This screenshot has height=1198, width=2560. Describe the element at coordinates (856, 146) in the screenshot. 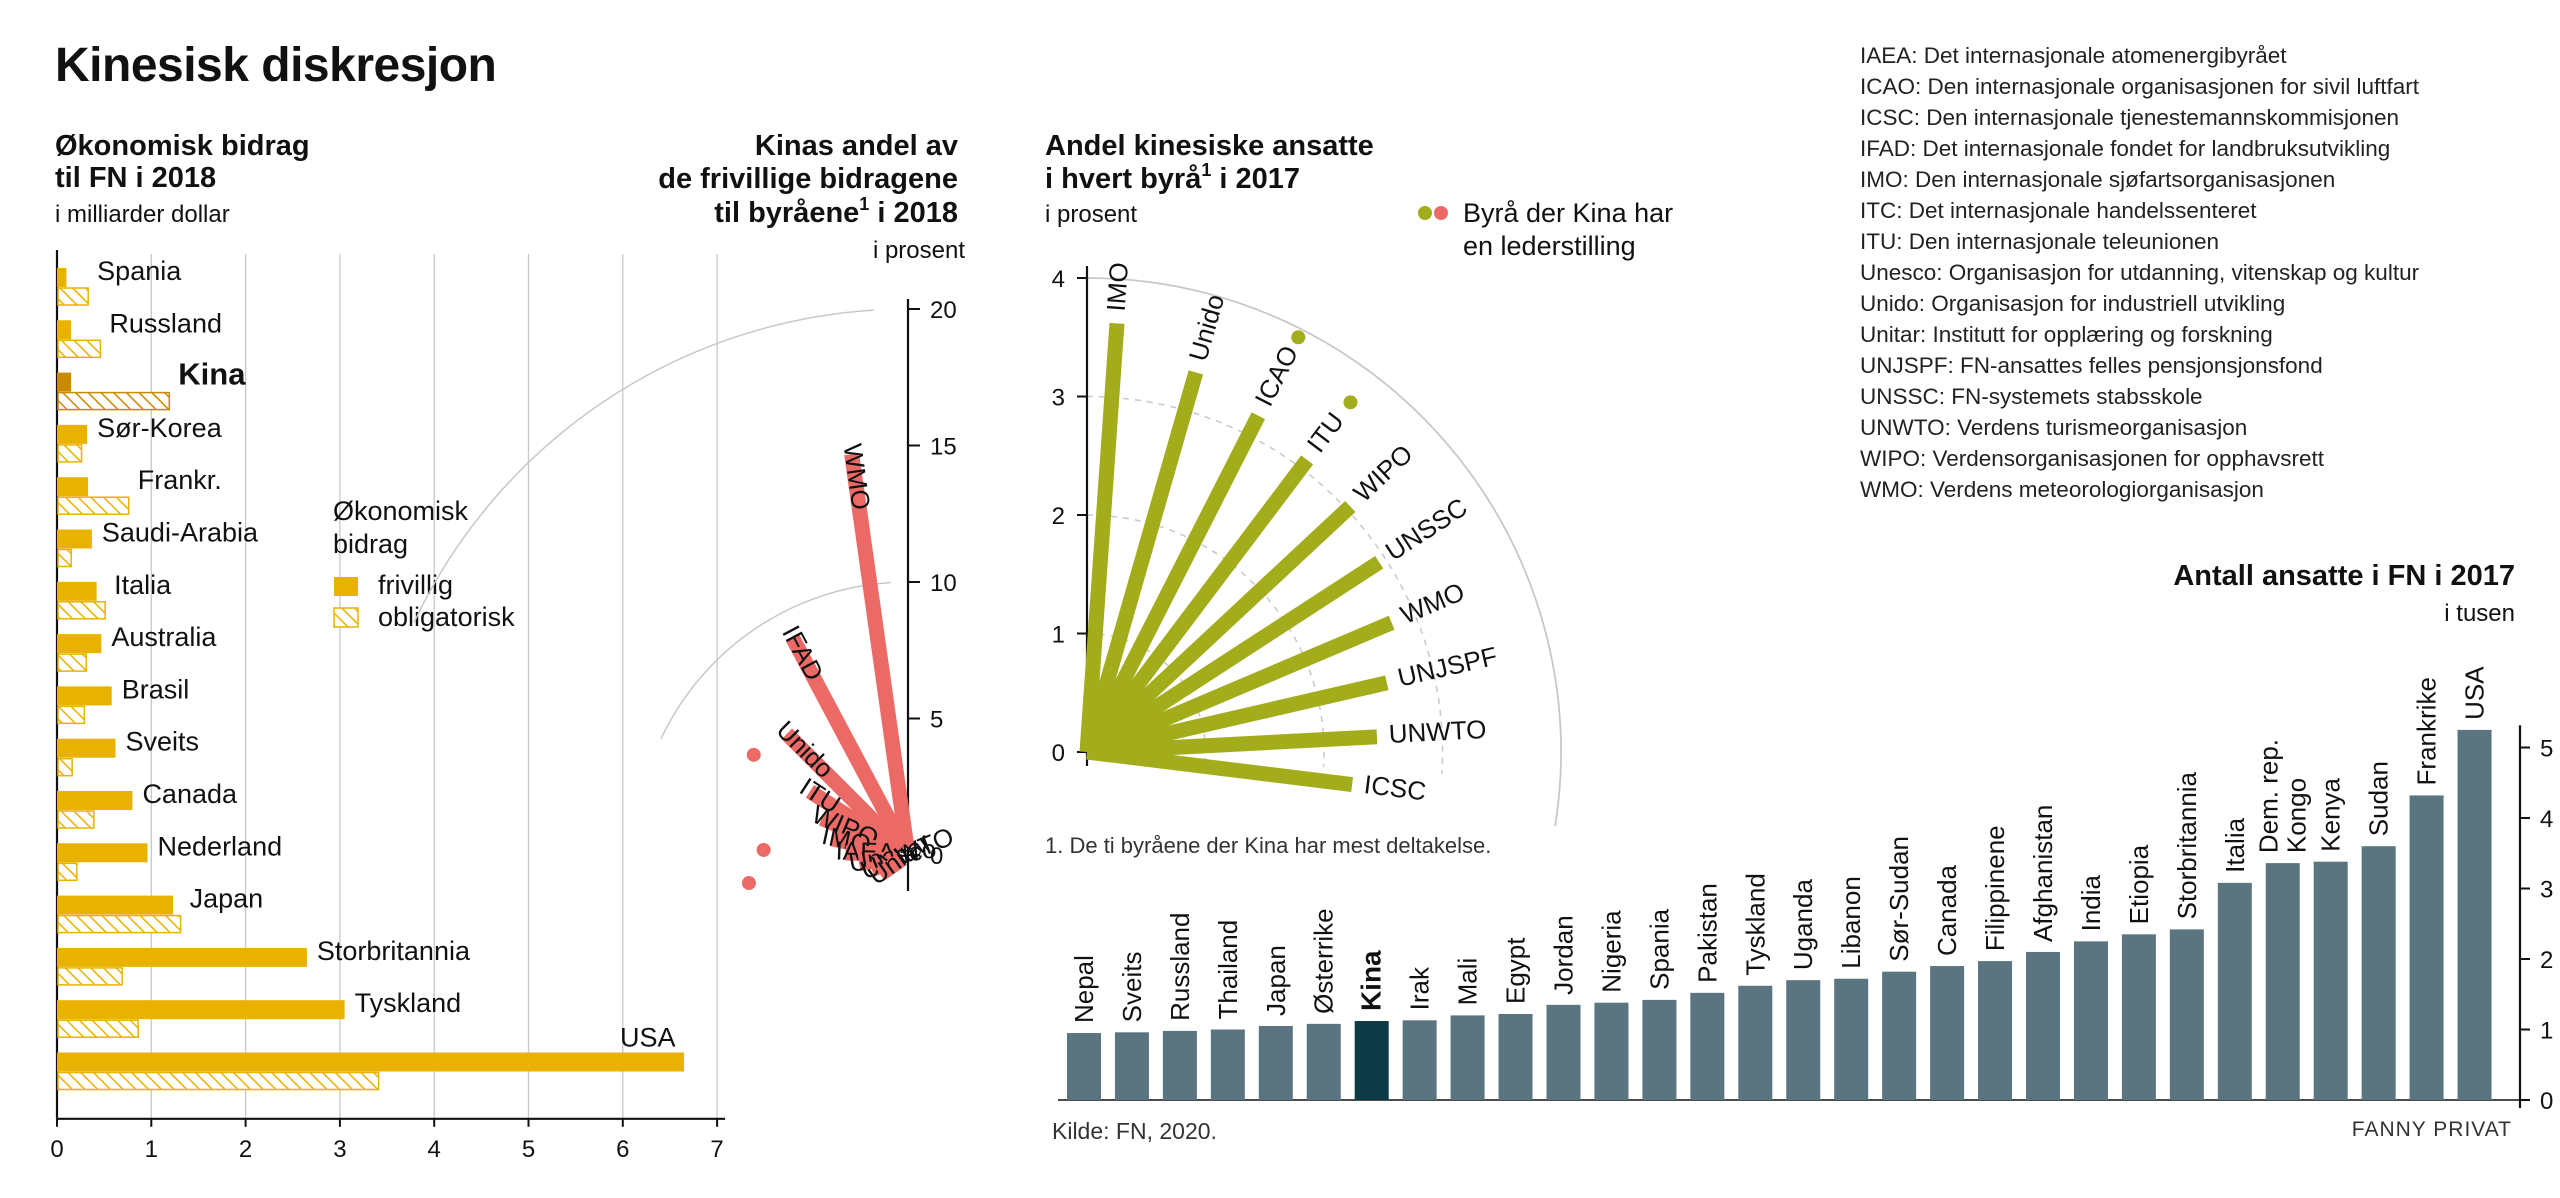

I see `share-title: Kinas andel av` at that location.